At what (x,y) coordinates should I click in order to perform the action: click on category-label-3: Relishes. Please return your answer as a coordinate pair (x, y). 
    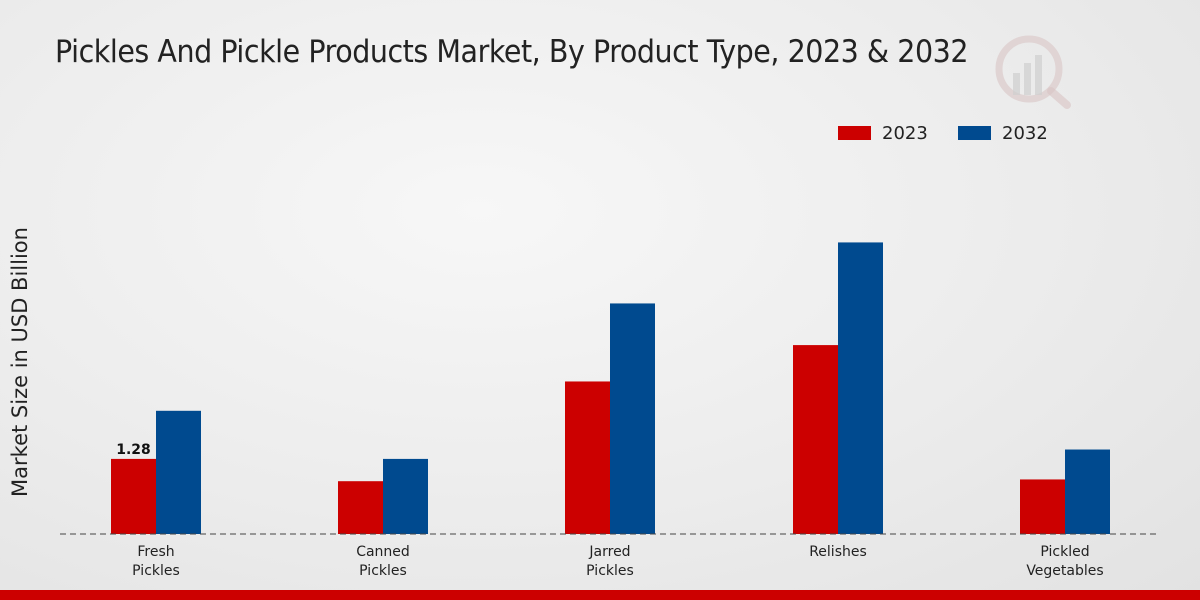
    Looking at the image, I should click on (838, 552).